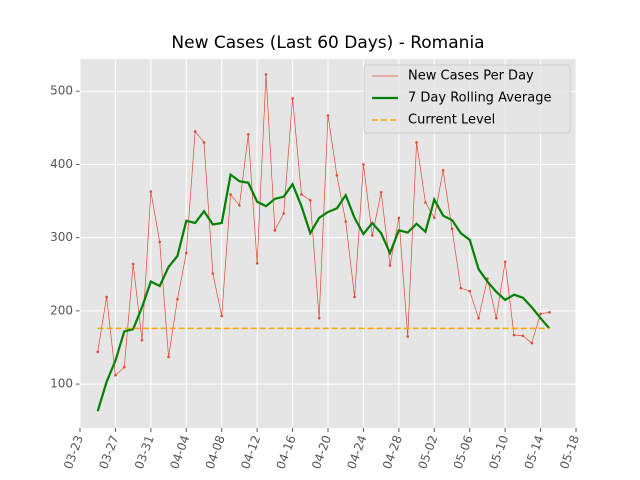  Describe the element at coordinates (61, 384) in the screenshot. I see `y-tick-label: 100` at that location.